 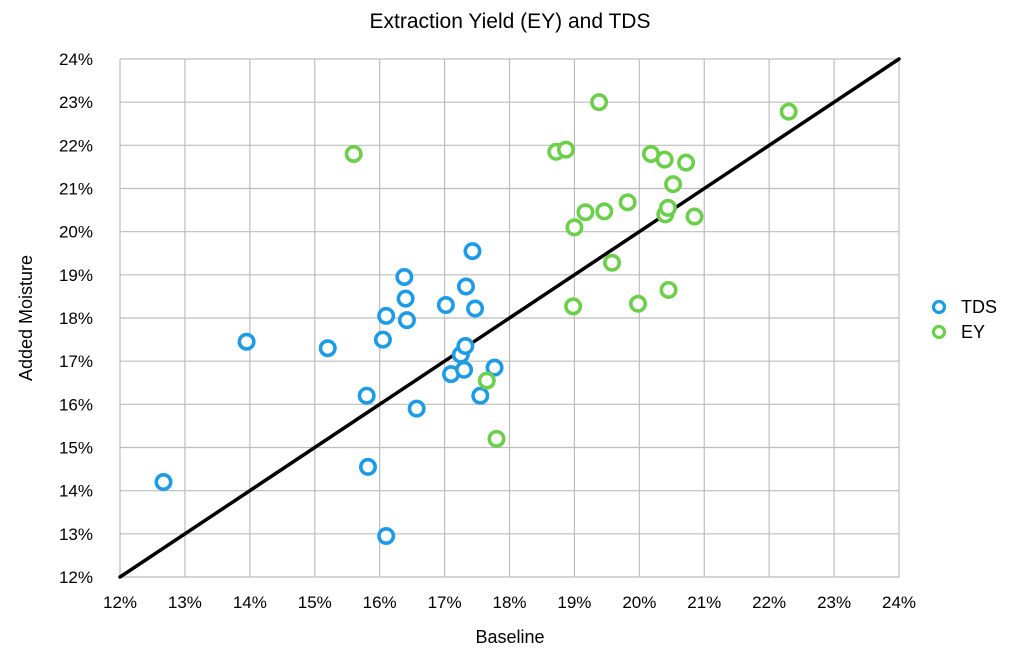 I want to click on y-tick-labels: 12% 13% 14% 15% 16% 17% 18% 19% 20% 21% 22% 23% 24%, so click(x=76, y=318).